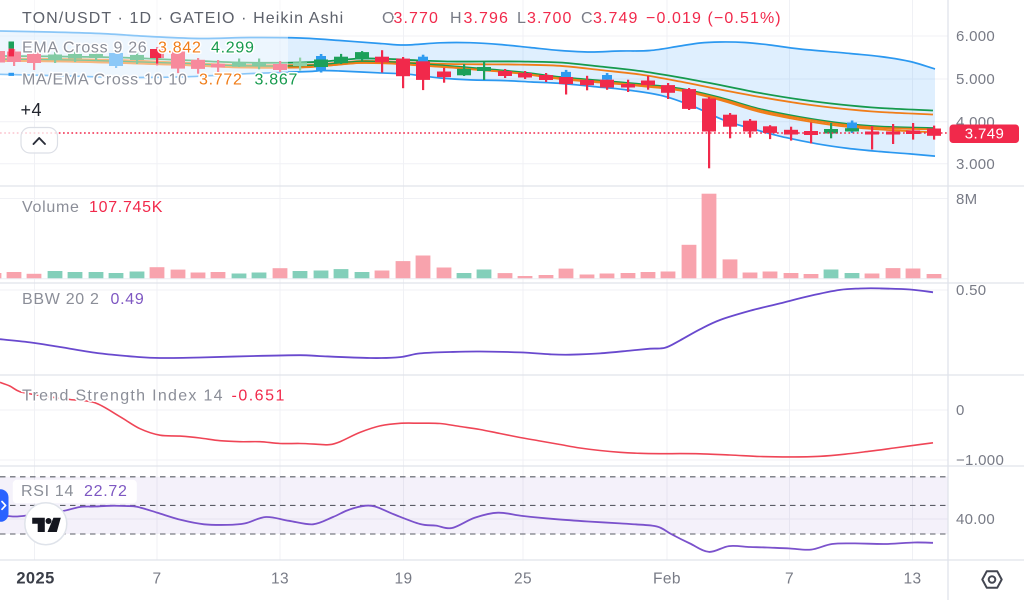 Image resolution: width=1024 pixels, height=600 pixels. I want to click on svg-text: 8M, so click(966, 199).